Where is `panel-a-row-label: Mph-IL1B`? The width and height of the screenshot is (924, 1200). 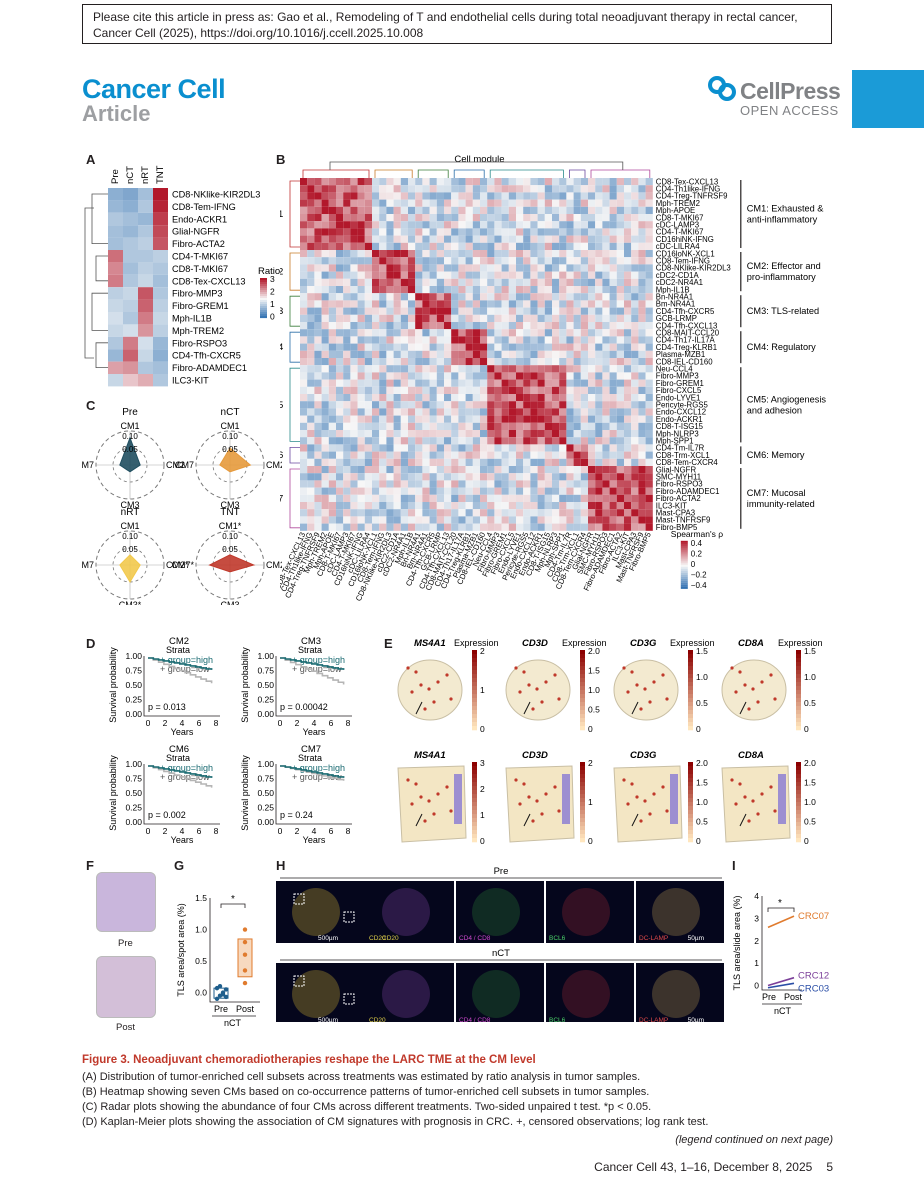 panel-a-row-label: Mph-IL1B is located at coordinates (192, 319).